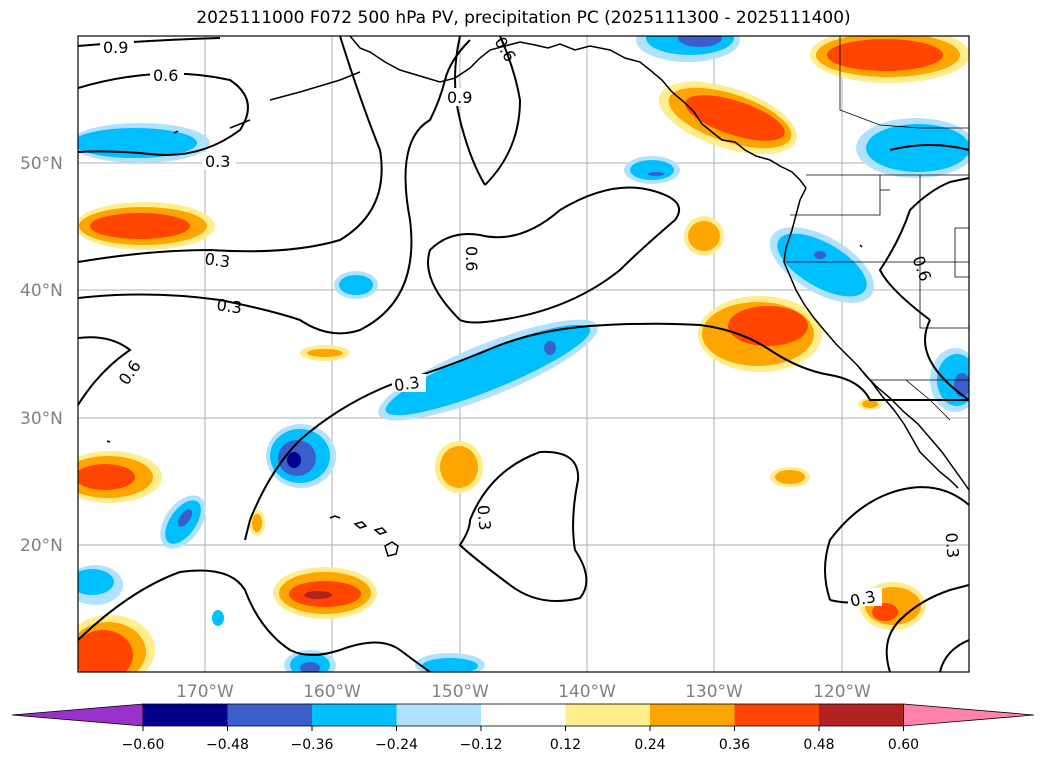  Describe the element at coordinates (714, 692) in the screenshot. I see `lon-label: 130°W` at that location.